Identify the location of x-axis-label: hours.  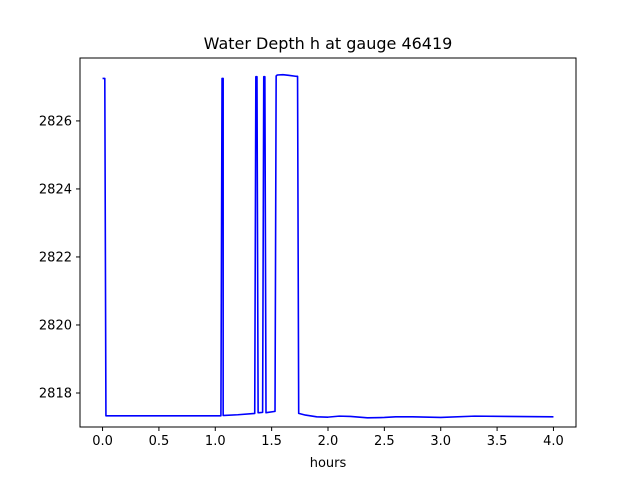
(328, 463).